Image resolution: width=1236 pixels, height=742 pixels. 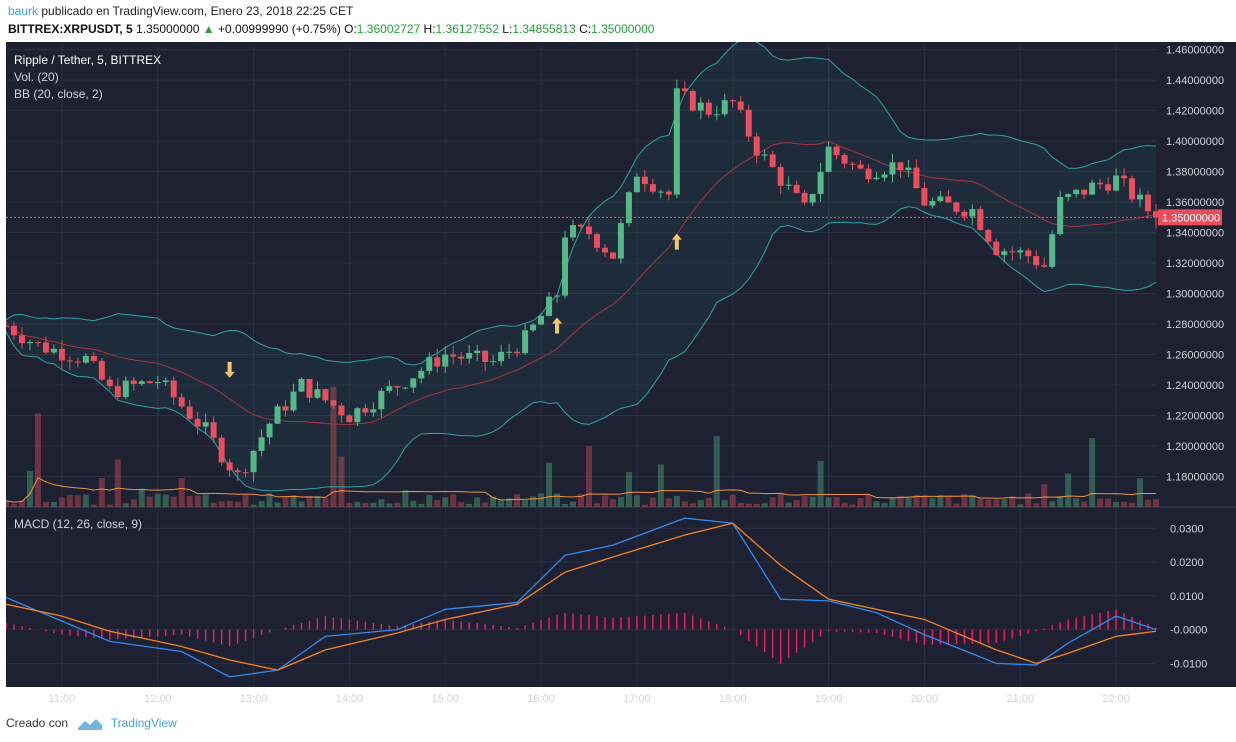 What do you see at coordinates (1196, 364) in the screenshot?
I see `price-axis-background` at bounding box center [1196, 364].